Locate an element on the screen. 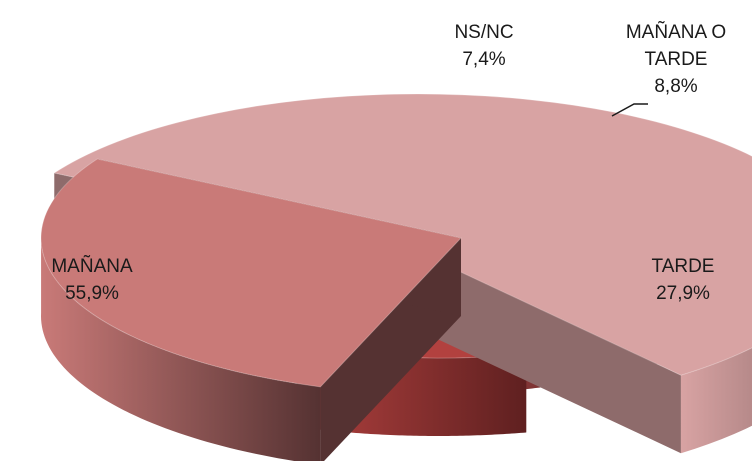 The height and width of the screenshot is (461, 752). slice-value-0: 55,9% is located at coordinates (92, 293).